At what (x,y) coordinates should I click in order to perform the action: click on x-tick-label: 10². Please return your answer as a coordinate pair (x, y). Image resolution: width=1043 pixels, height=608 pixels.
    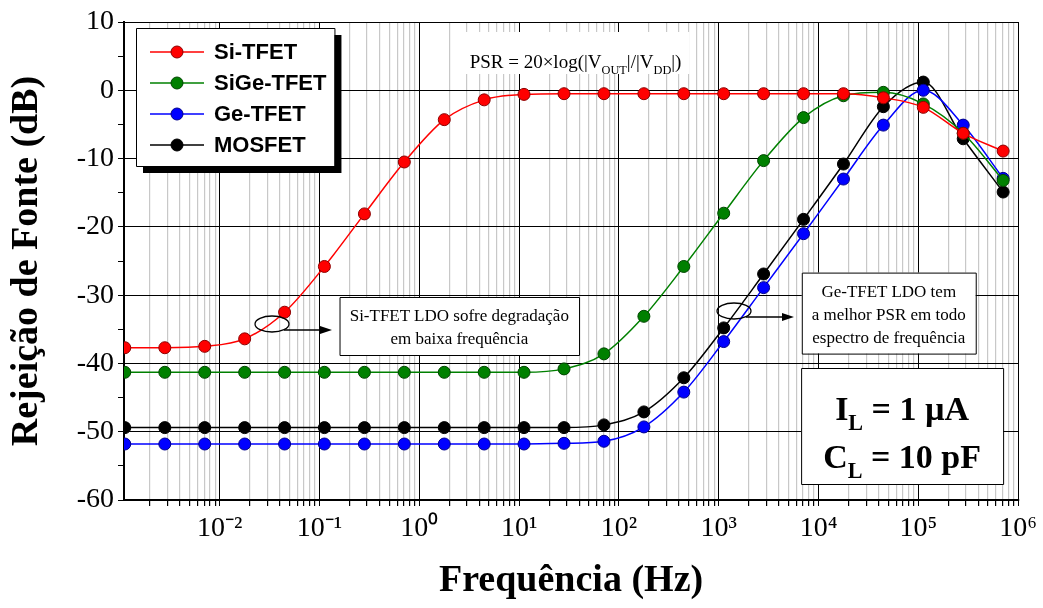
    Looking at the image, I should click on (619, 527).